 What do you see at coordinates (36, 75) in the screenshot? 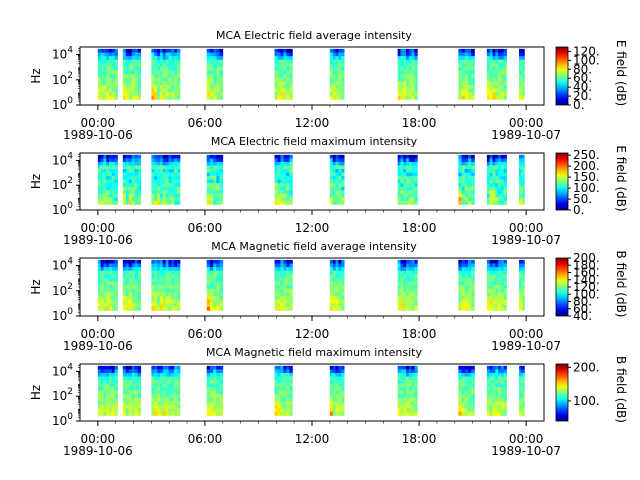
I see `y-axis-label: Hz` at bounding box center [36, 75].